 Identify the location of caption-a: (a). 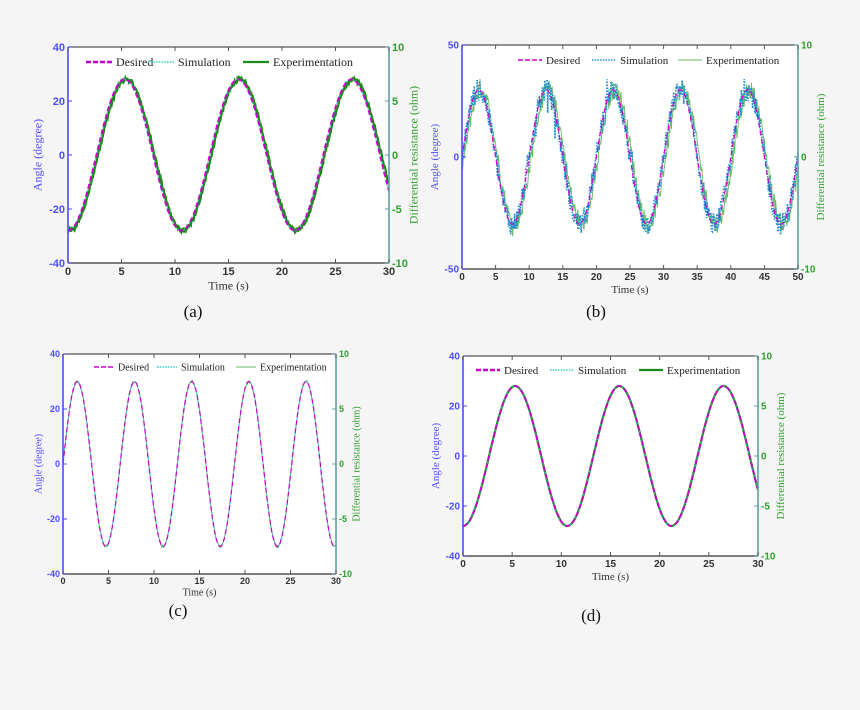
(193, 311).